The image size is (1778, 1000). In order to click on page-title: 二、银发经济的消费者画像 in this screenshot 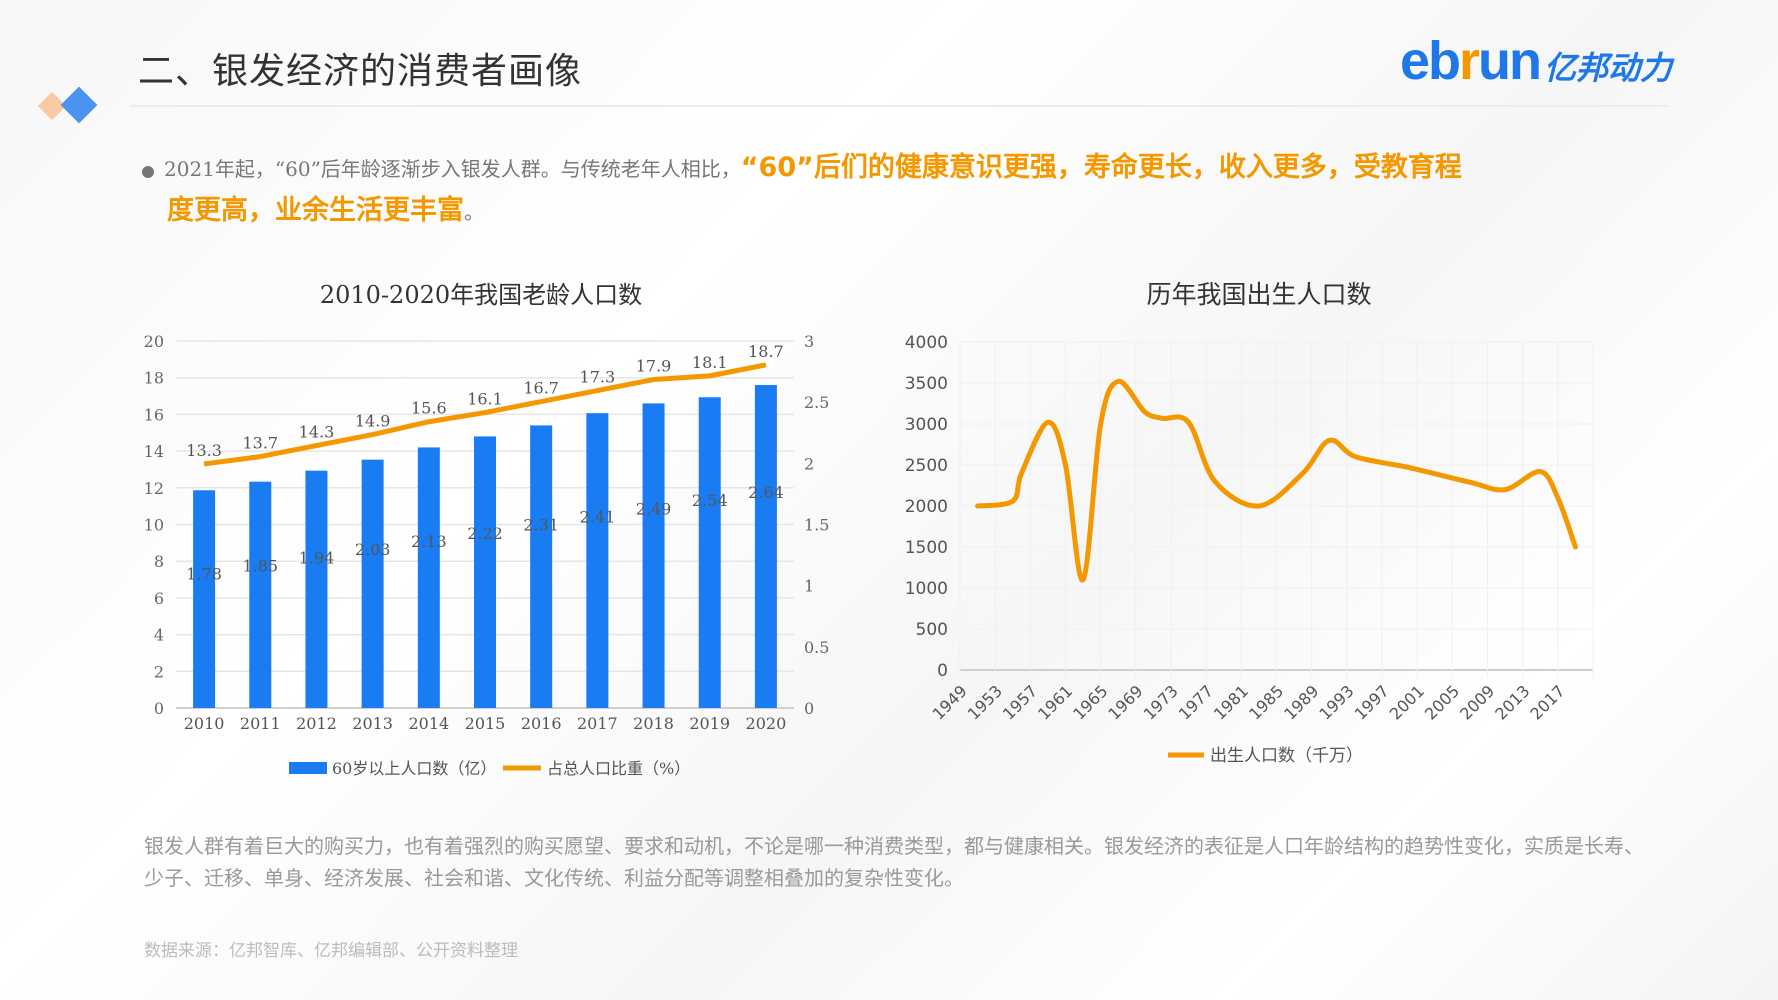, I will do `click(360, 71)`.